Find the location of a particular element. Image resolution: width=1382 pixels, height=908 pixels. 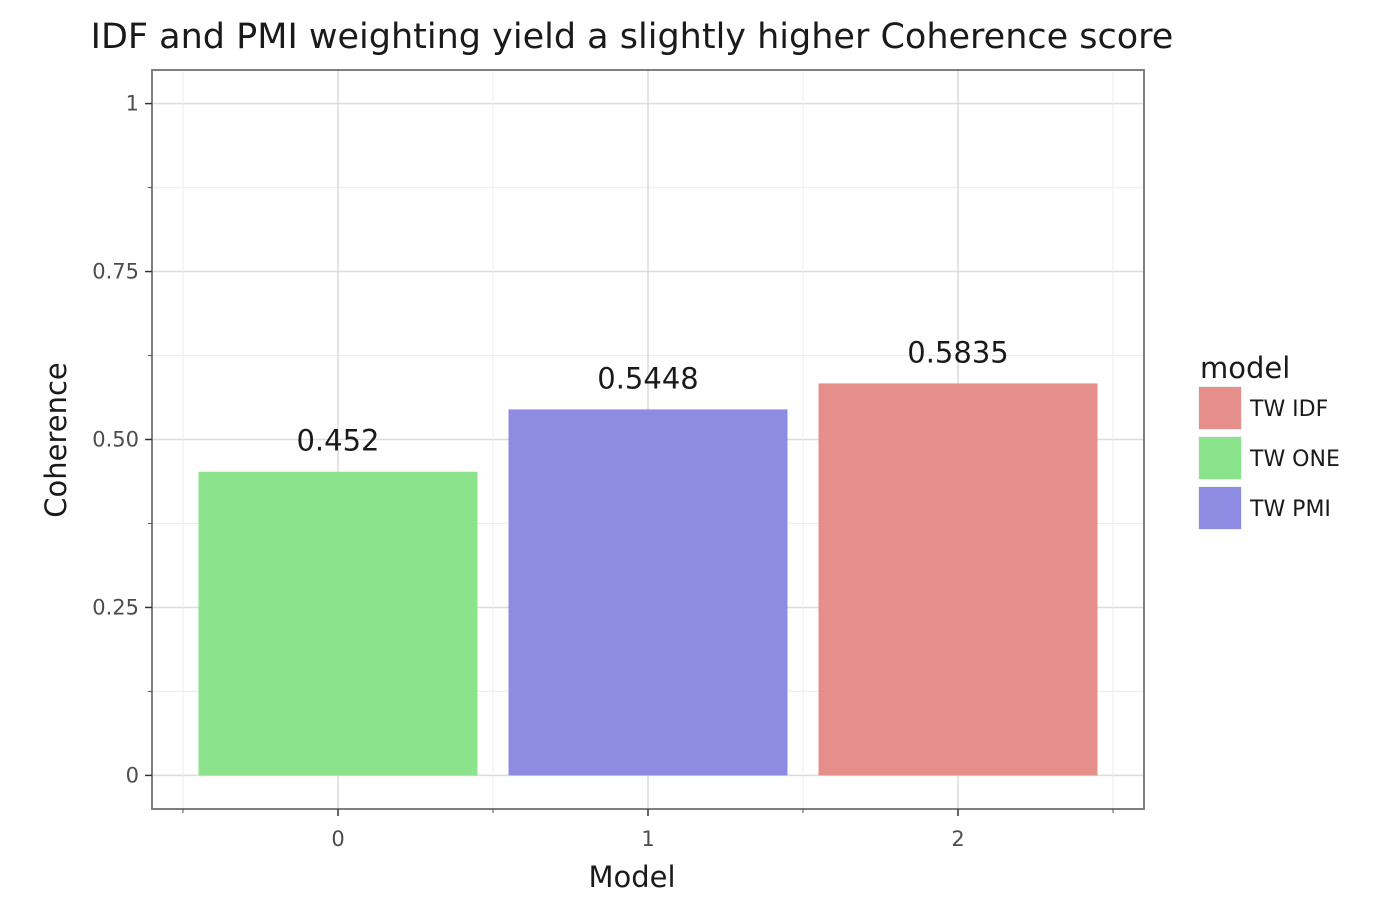

x-axis-title: Model is located at coordinates (631, 877).